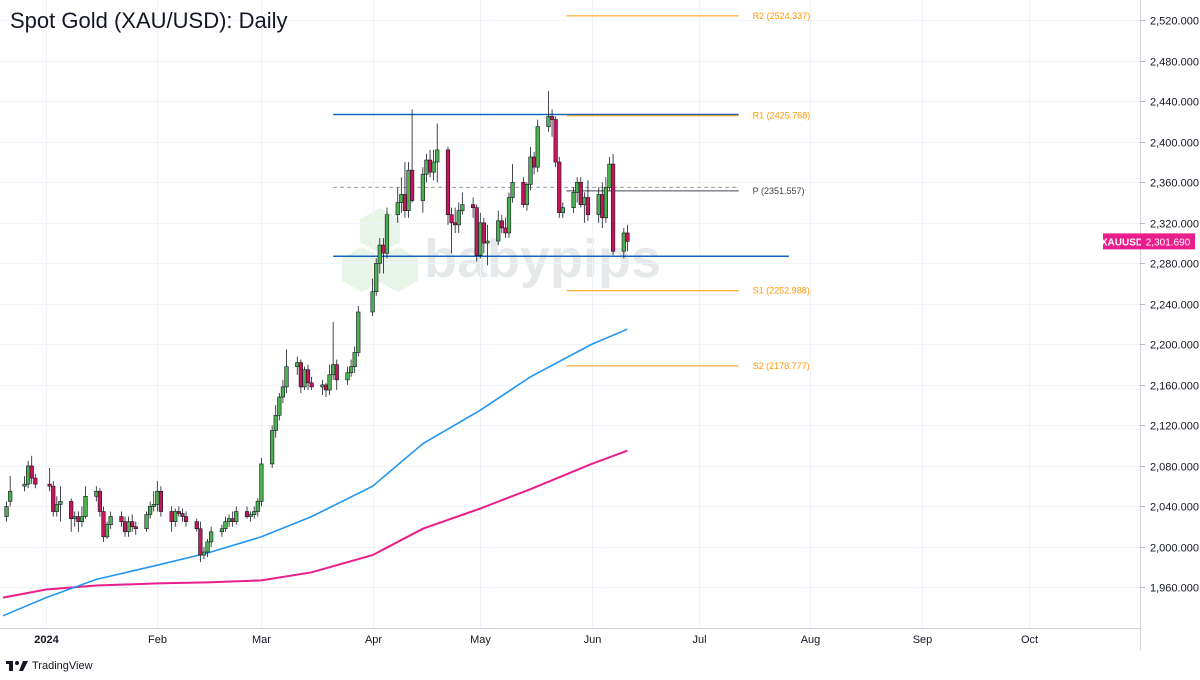  What do you see at coordinates (1174, 387) in the screenshot?
I see `y-tick-label: 2,160.000` at bounding box center [1174, 387].